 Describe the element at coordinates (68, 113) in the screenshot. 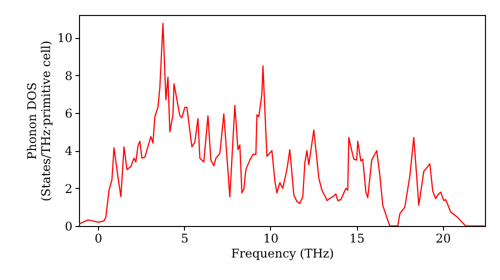

I see `y-tick-label: 6` at that location.